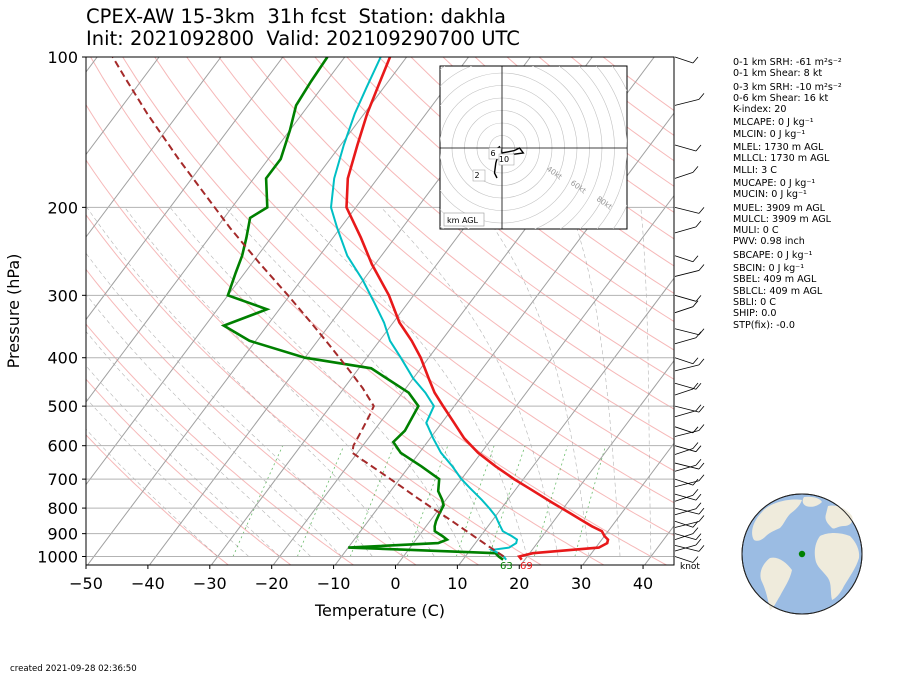 Image resolution: width=906 pixels, height=675 pixels. I want to click on locator-globe-map, so click(802, 554).